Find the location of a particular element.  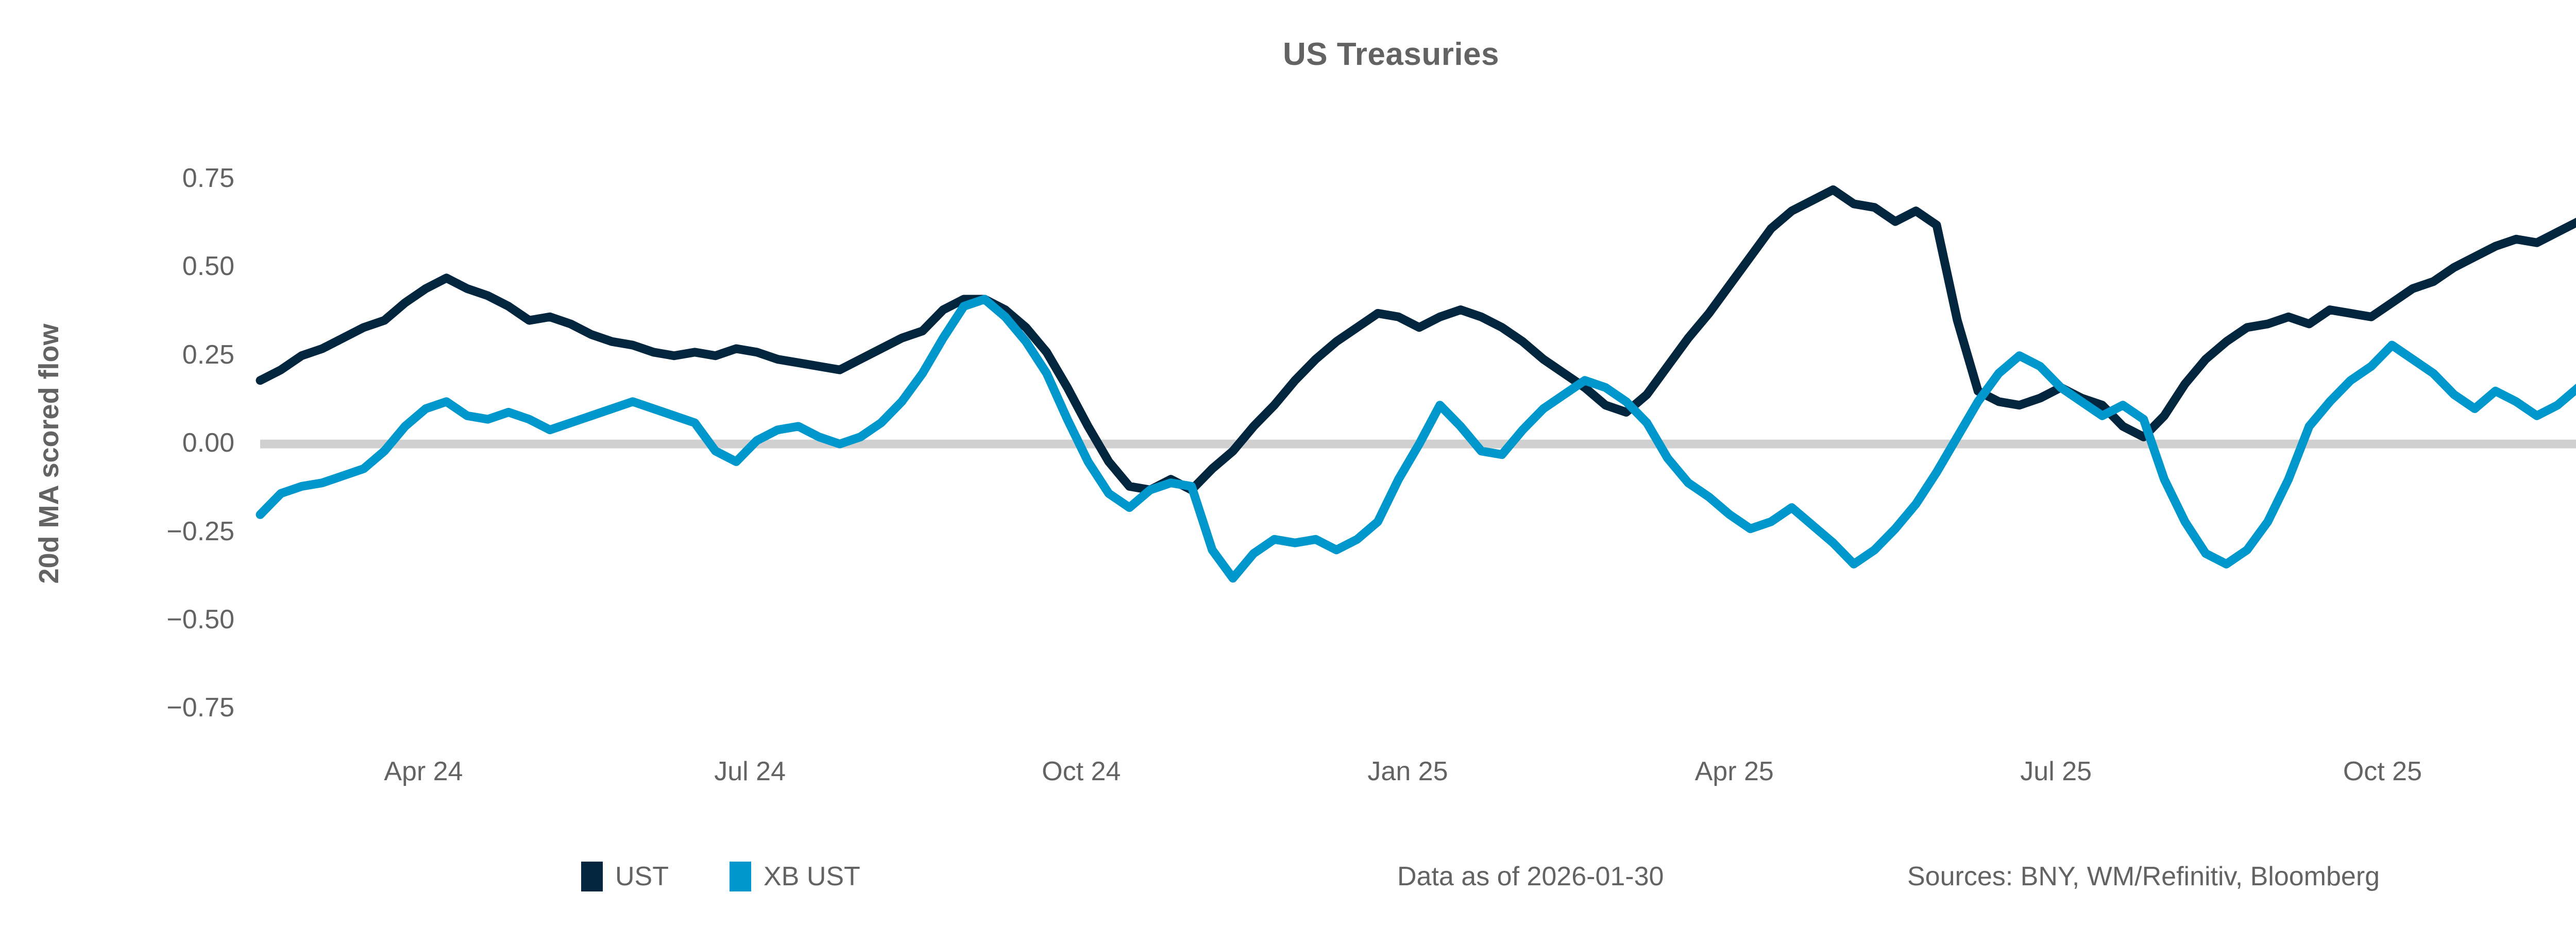

legend-label-ust: UST is located at coordinates (642, 876).